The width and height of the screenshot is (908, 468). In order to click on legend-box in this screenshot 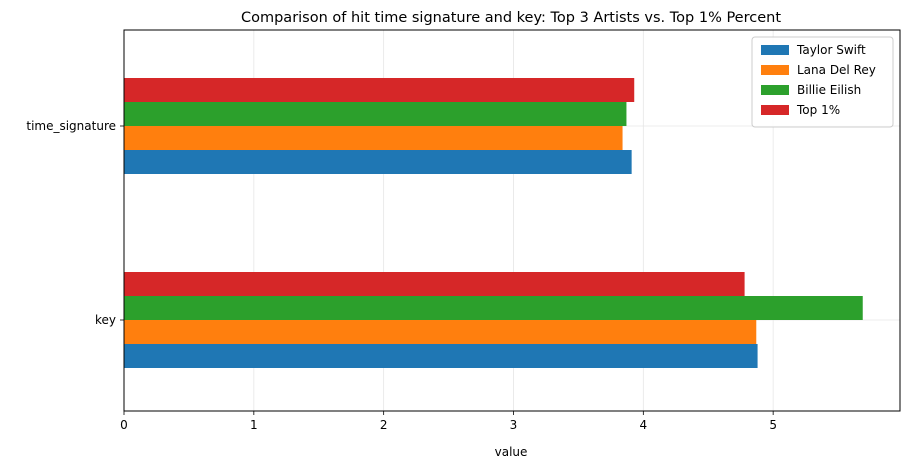, I will do `click(822, 82)`.